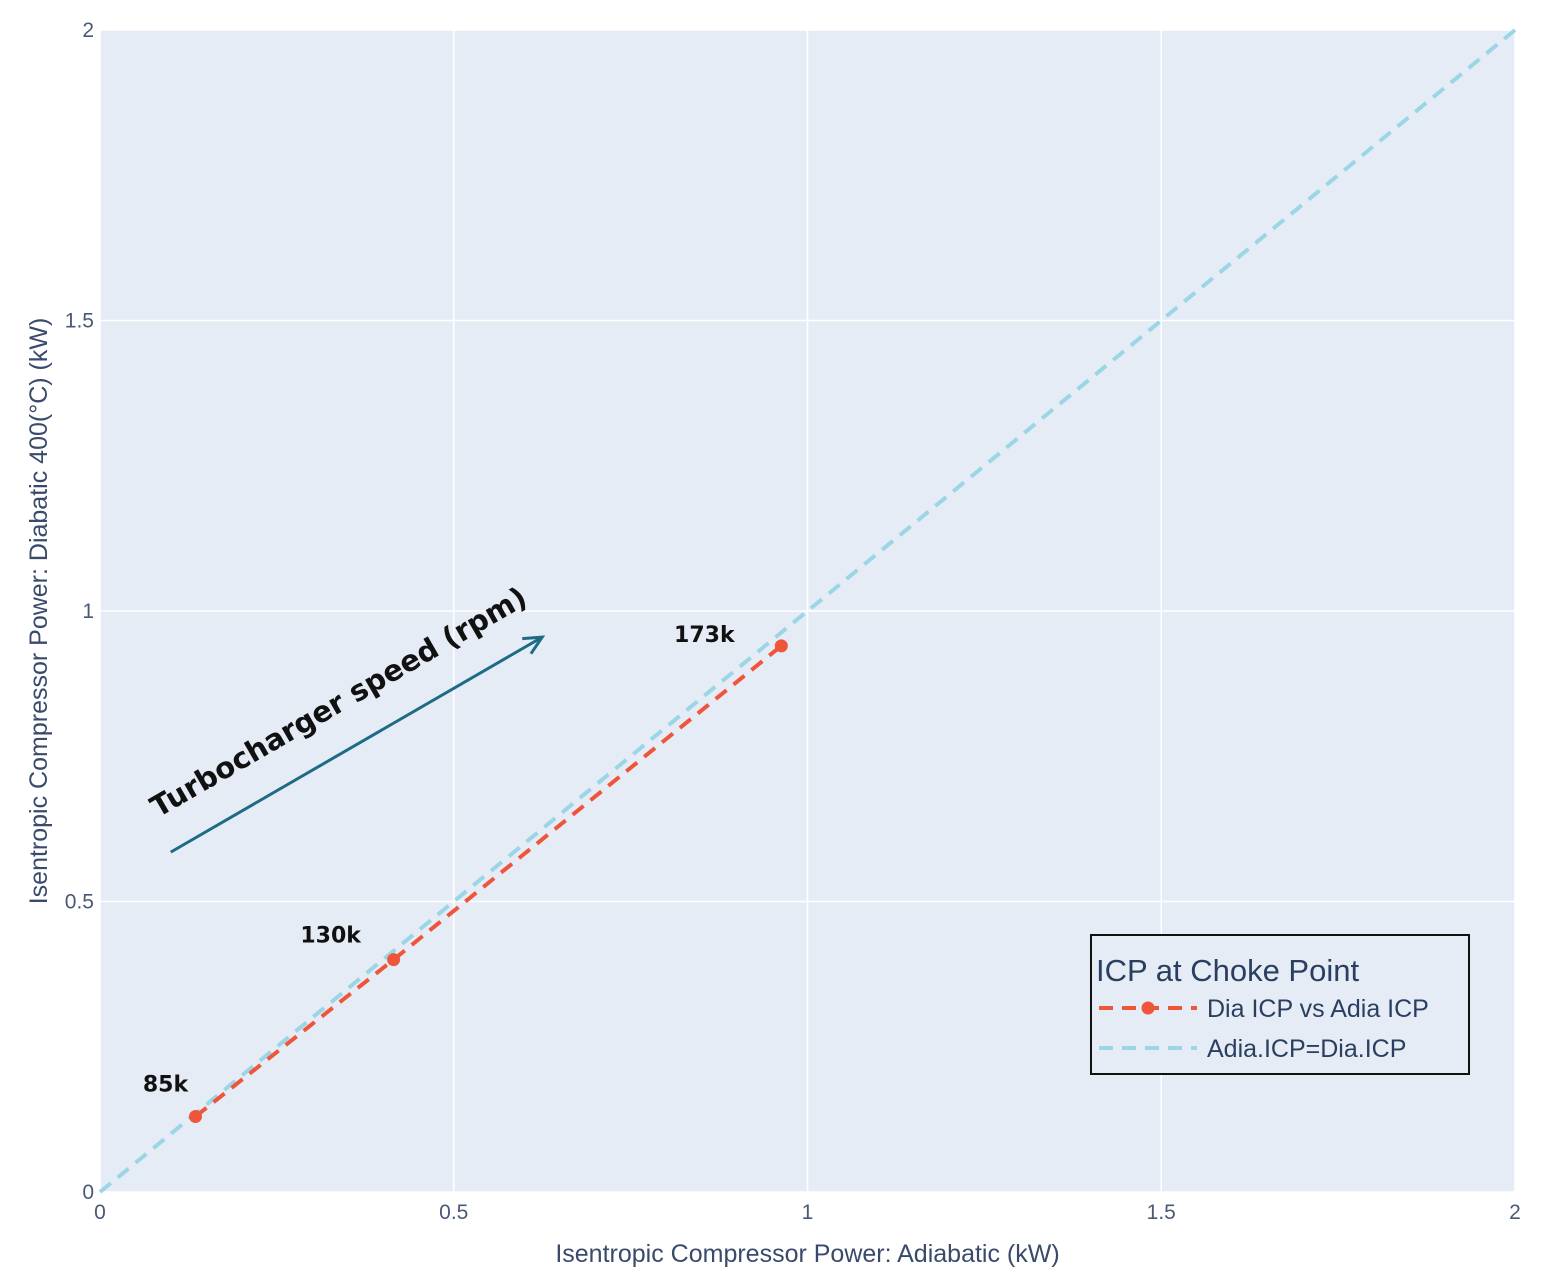 The image size is (1547, 1282). I want to click on x-tick-label: 0, so click(100, 1212).